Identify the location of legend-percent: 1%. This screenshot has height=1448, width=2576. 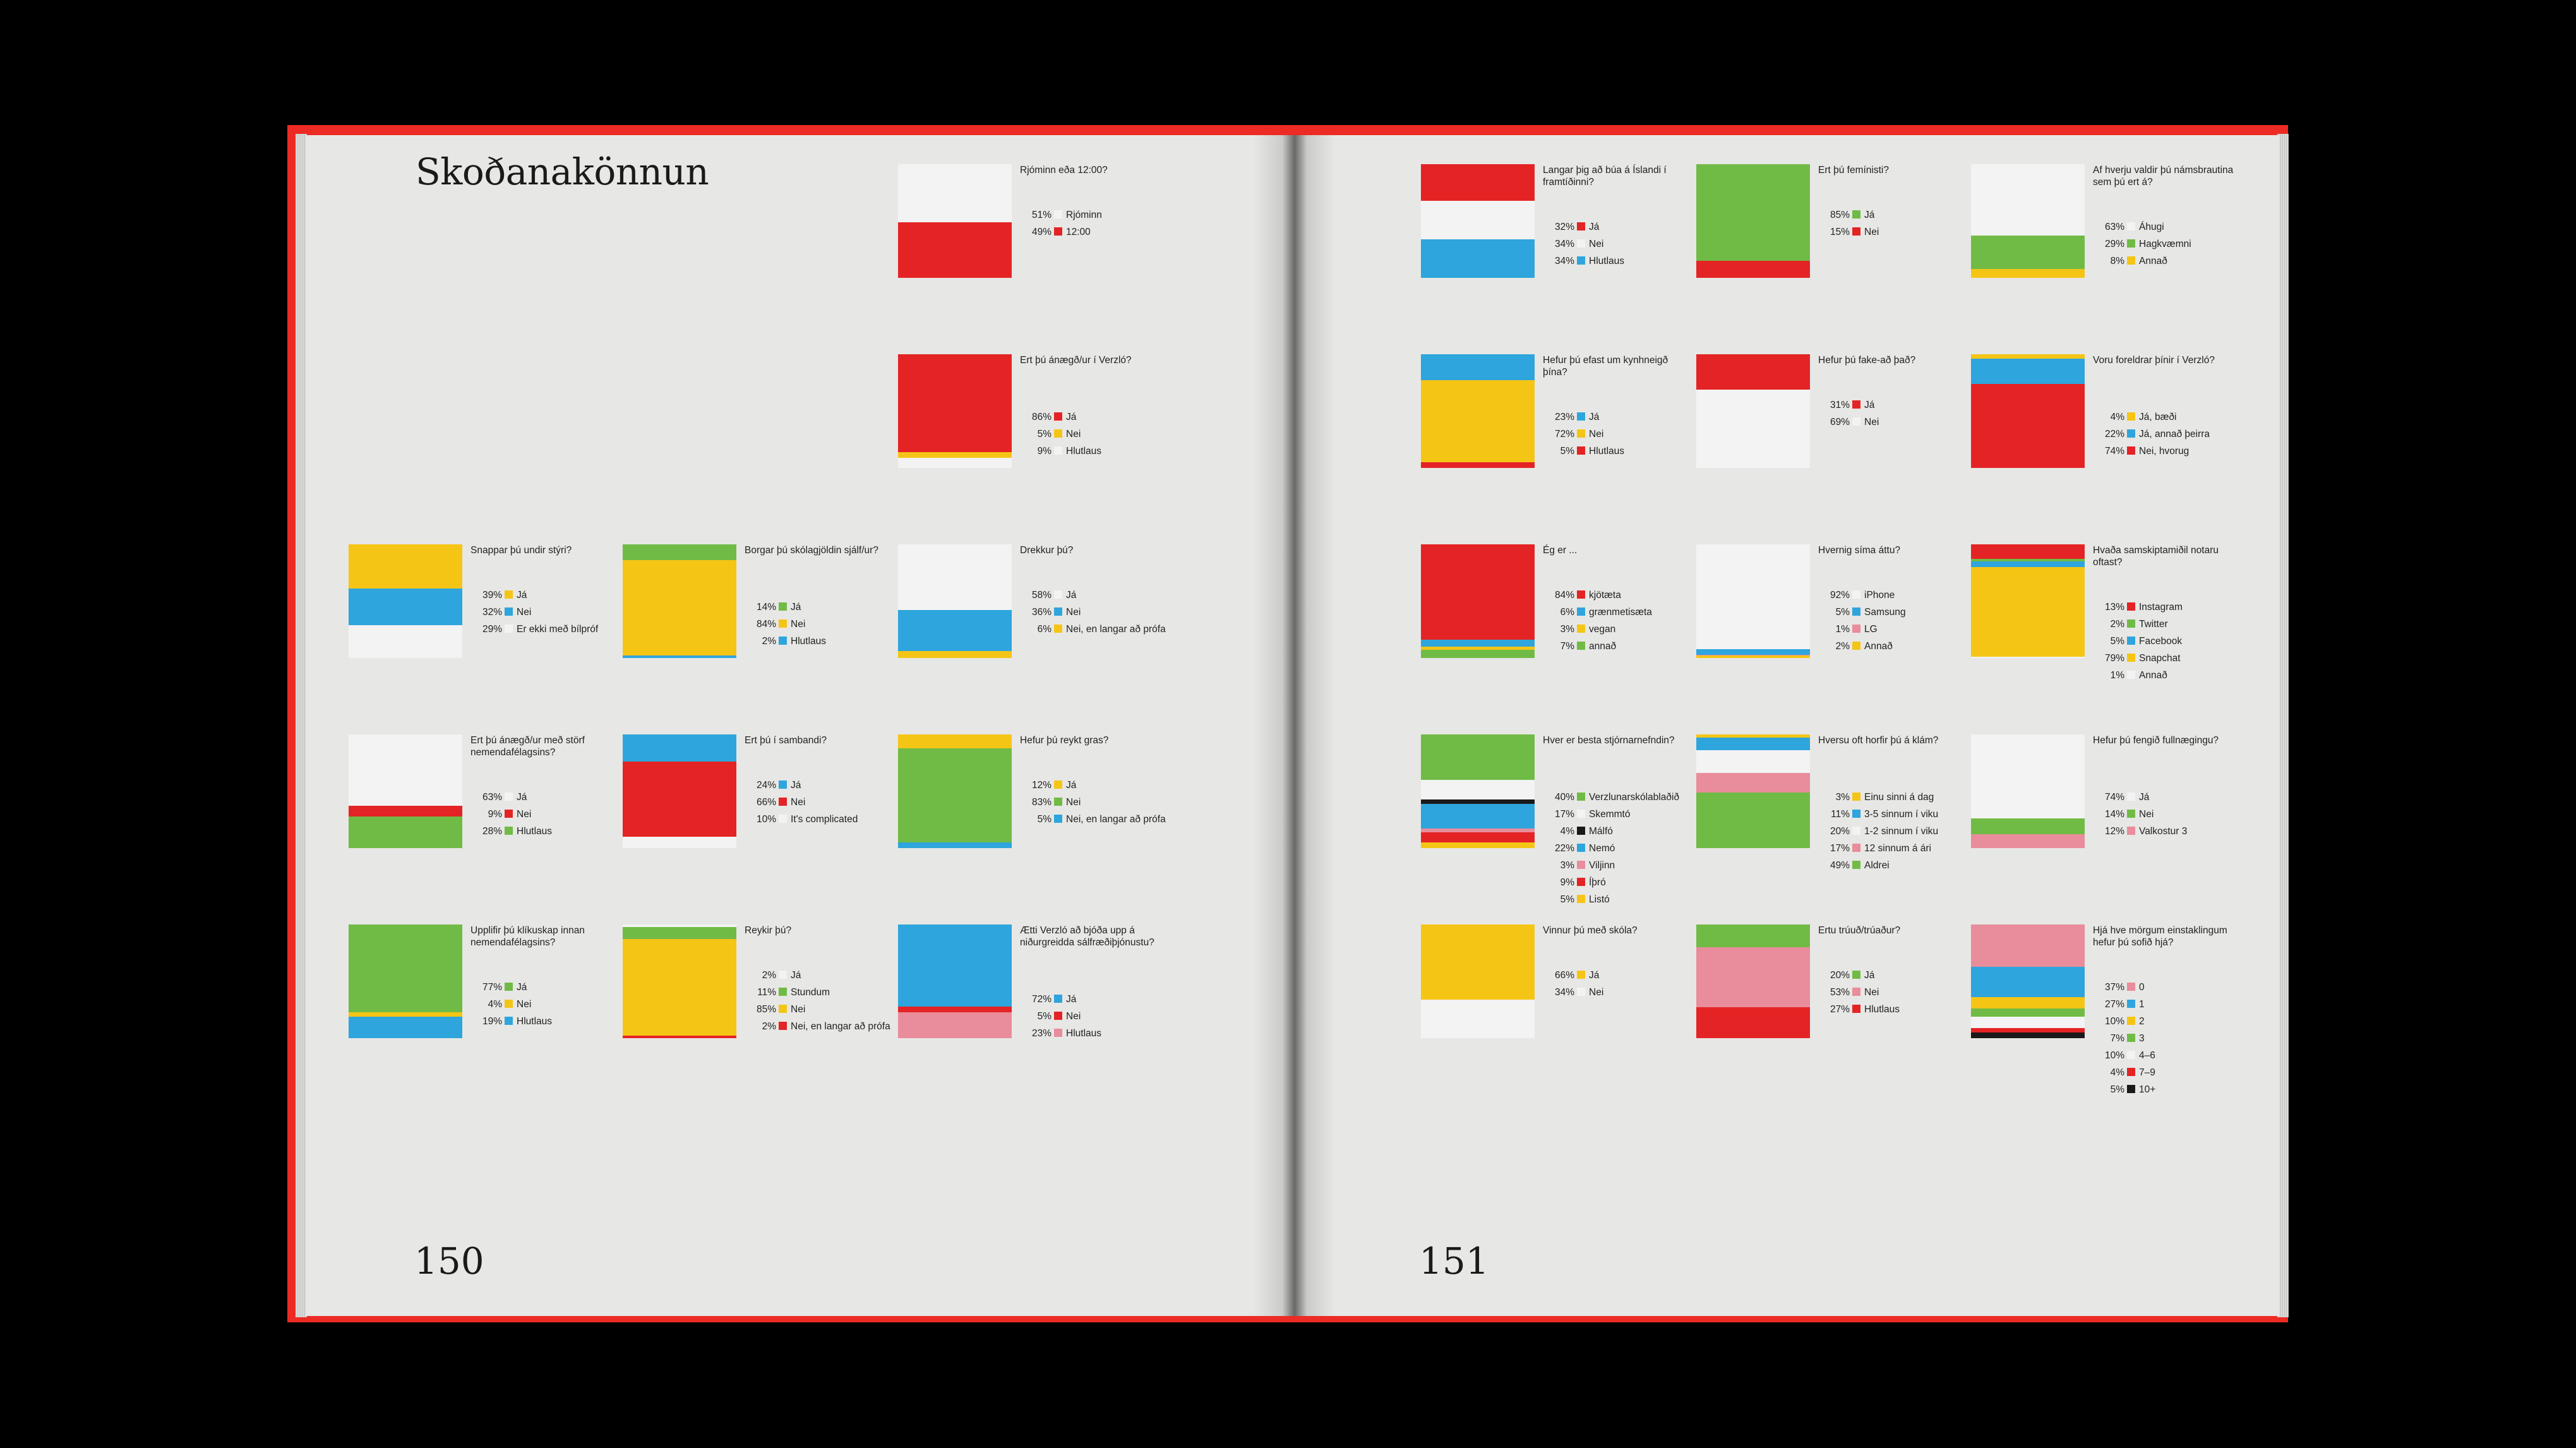
(1842, 629).